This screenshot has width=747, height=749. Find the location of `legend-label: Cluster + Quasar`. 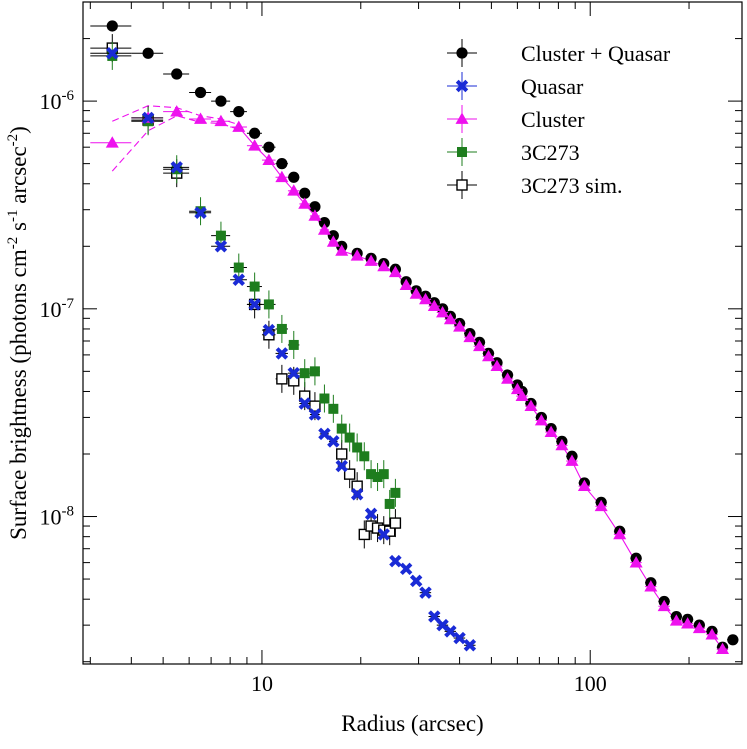

legend-label: Cluster + Quasar is located at coordinates (596, 53).